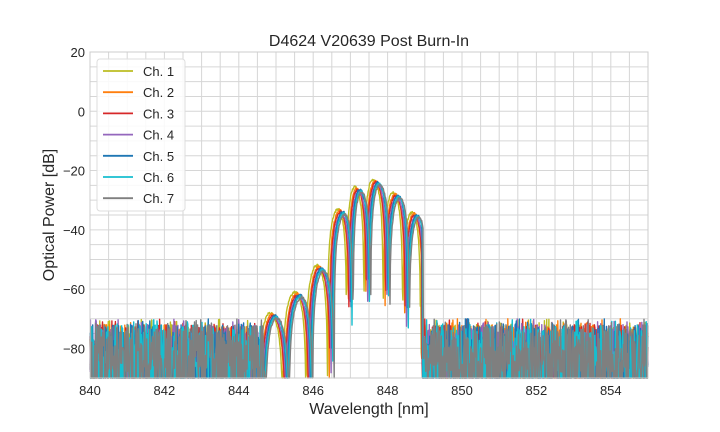 Image resolution: width=720 pixels, height=432 pixels. I want to click on legend-label-ch-4: Ch. 4, so click(158, 135).